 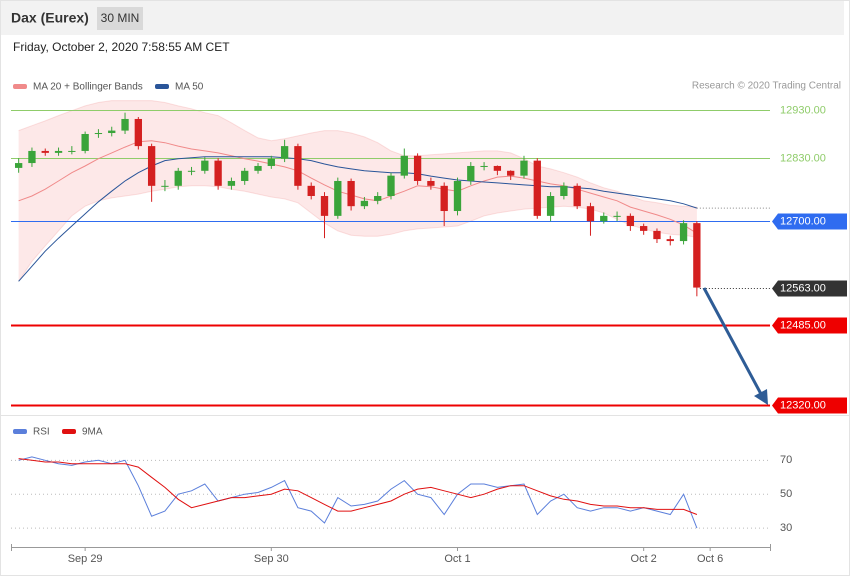 What do you see at coordinates (85, 559) in the screenshot?
I see `x-tick-label: Sep 29` at bounding box center [85, 559].